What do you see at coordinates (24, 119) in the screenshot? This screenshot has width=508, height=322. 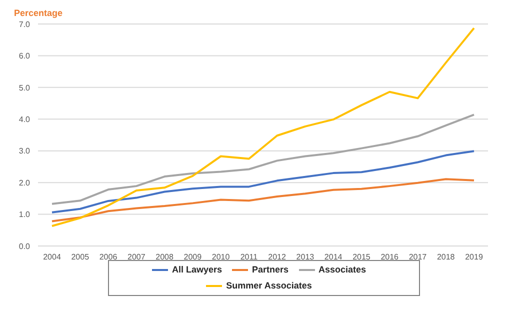 I see `y-tick-label: 4.0` at bounding box center [24, 119].